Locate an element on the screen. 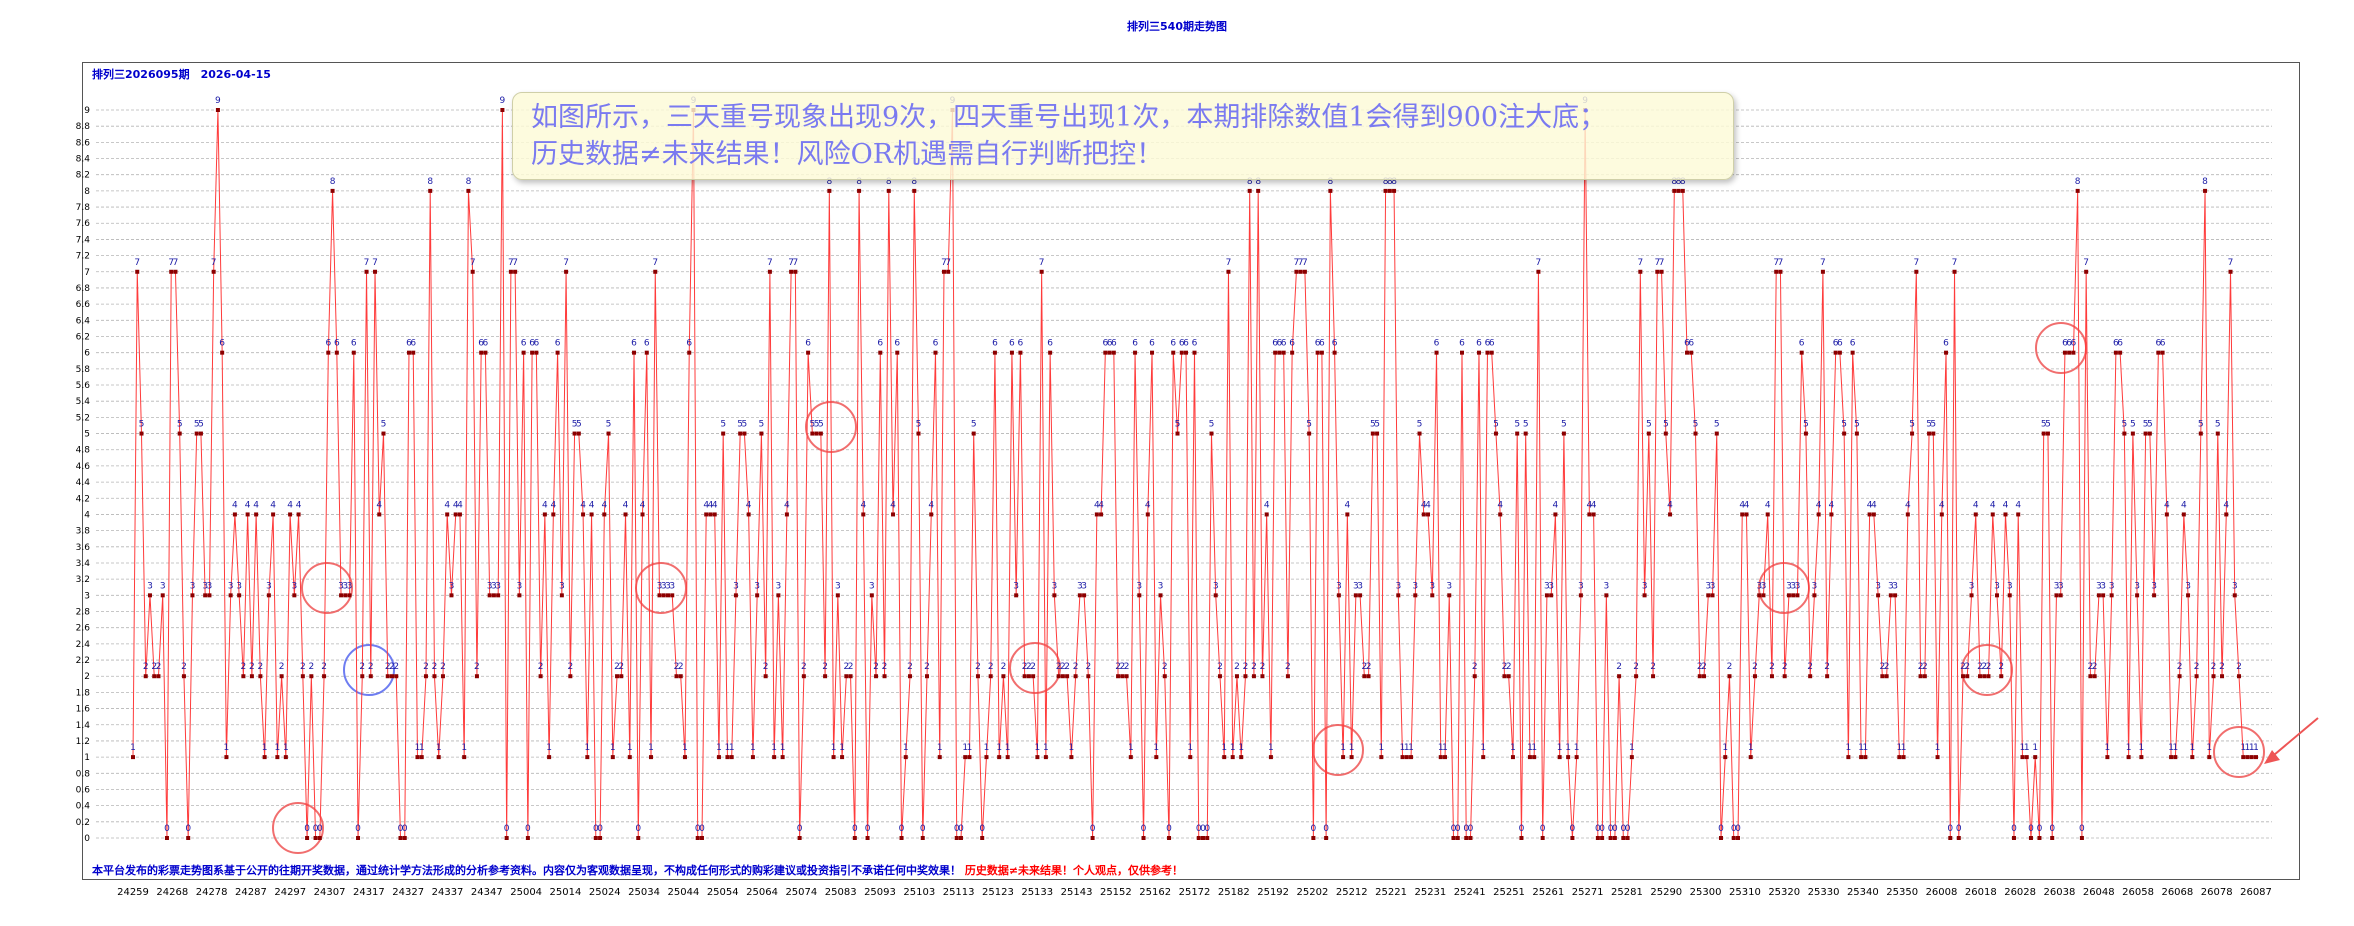 The image size is (2354, 926). x-tick-label: 26048 is located at coordinates (2099, 892).